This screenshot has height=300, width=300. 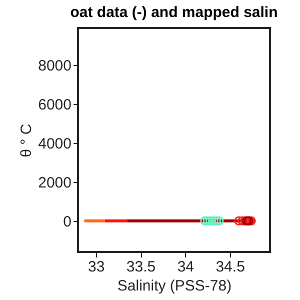 I want to click on chart-title: oat data (-) and mapped salin, so click(x=174, y=12).